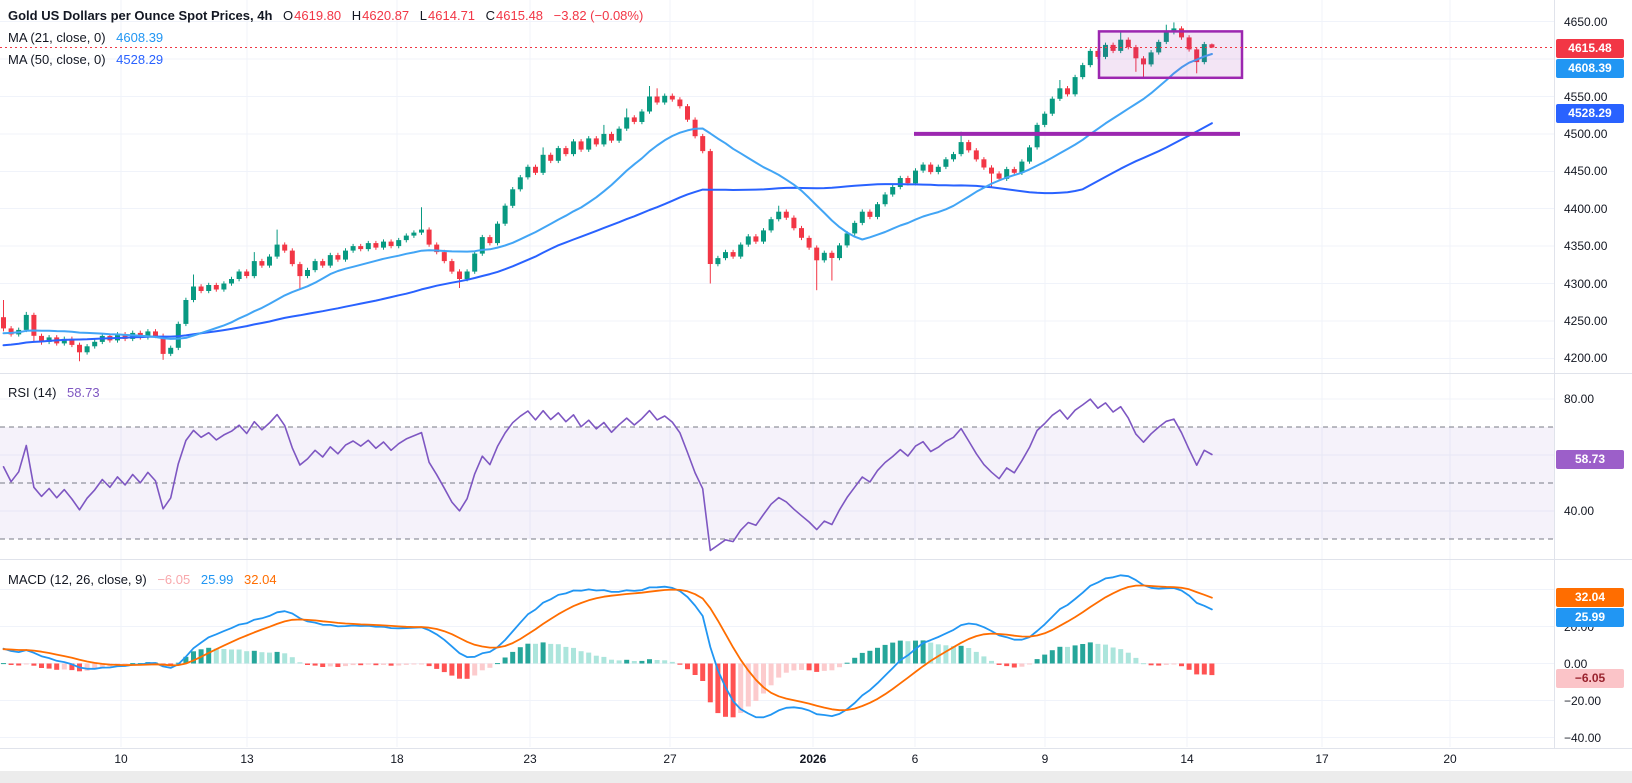 The image size is (1632, 783). What do you see at coordinates (607, 475) in the screenshot?
I see `rsi-line` at bounding box center [607, 475].